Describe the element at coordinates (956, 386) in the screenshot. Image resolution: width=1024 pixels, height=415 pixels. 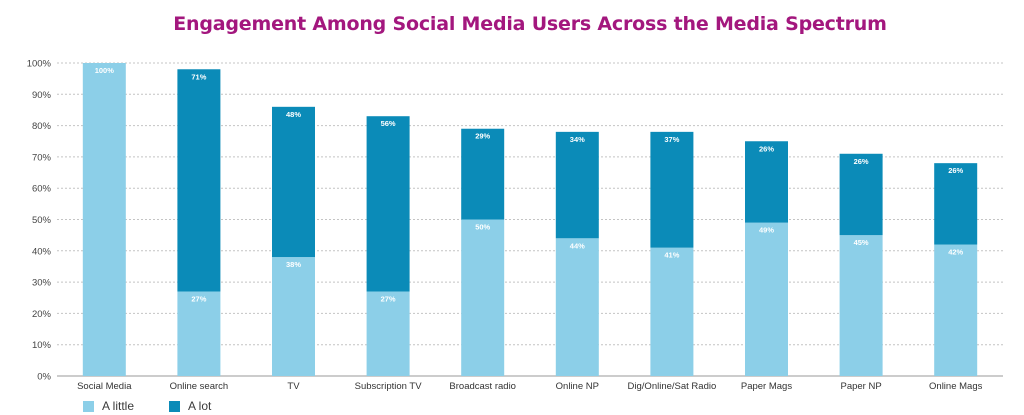
I see `x-tick-label: Online Mags` at that location.